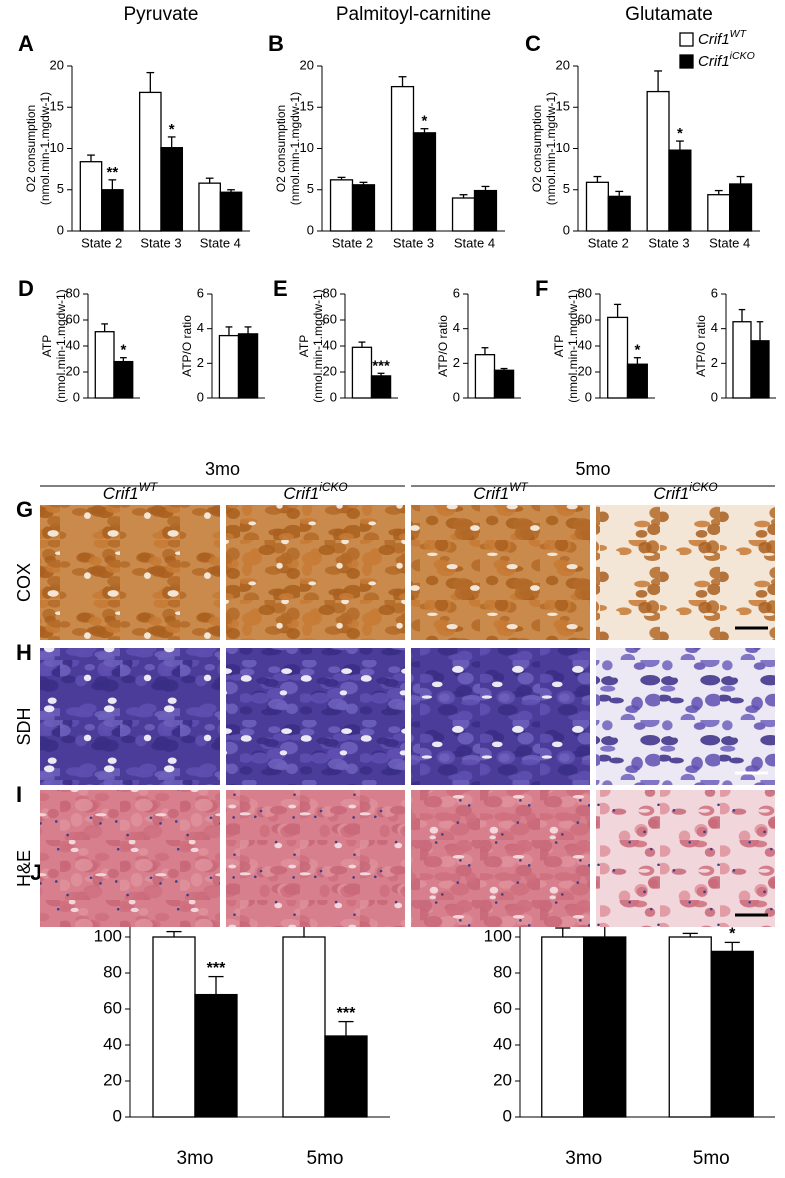 The image size is (785, 1178). Describe the element at coordinates (73, 292) in the screenshot. I see `y-tick-label: 80` at that location.